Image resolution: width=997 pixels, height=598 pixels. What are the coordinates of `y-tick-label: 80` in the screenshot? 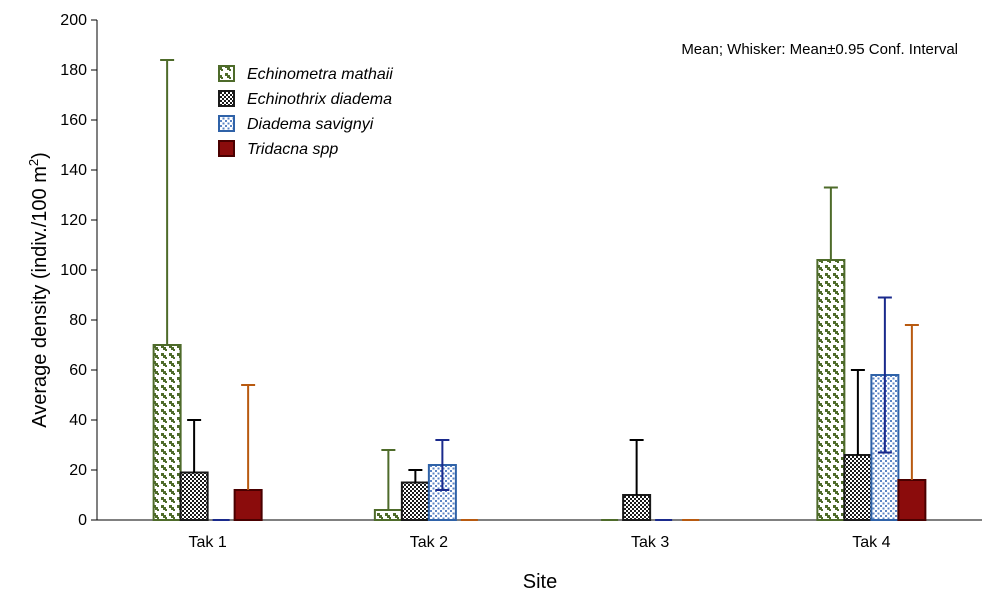 It's located at (78, 320).